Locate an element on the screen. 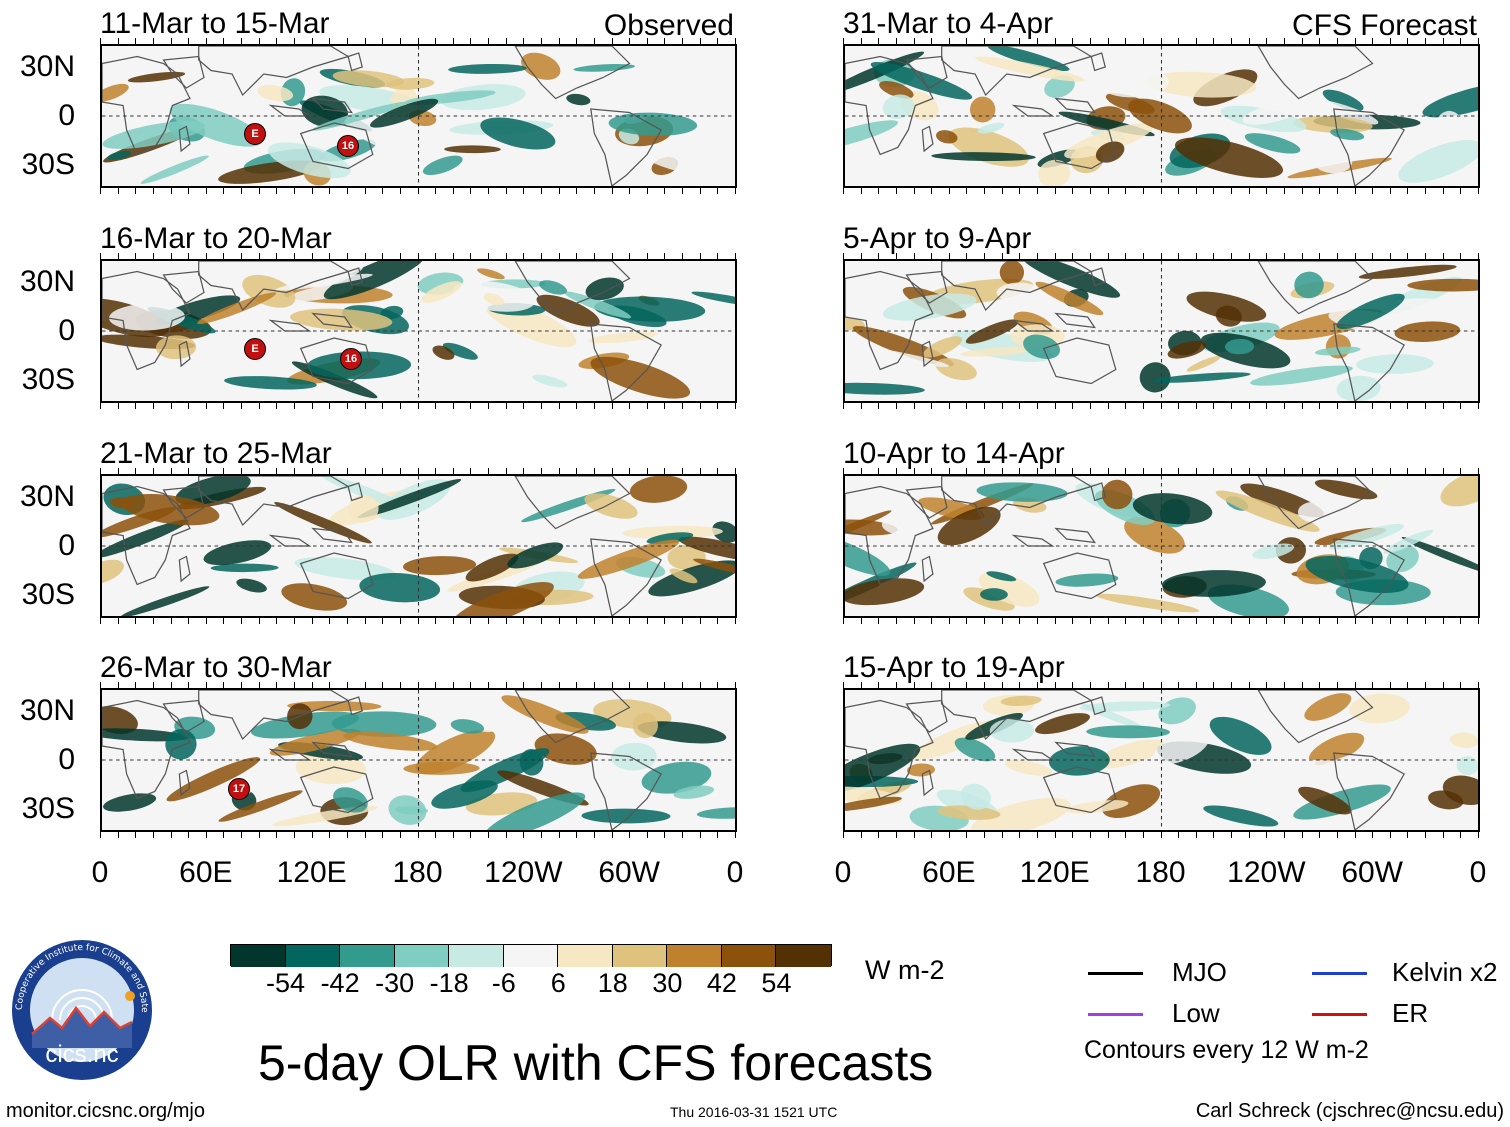 Image resolution: width=1510 pixels, height=1127 pixels. colorbar-tick-label: 18 is located at coordinates (612, 983).